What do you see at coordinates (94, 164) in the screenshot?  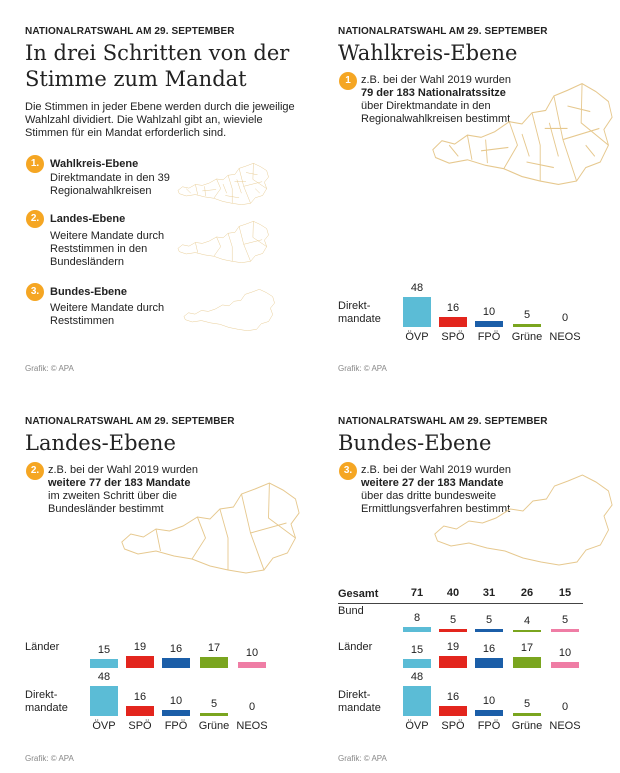 I see `step-title: Wahlkreis-Ebene` at bounding box center [94, 164].